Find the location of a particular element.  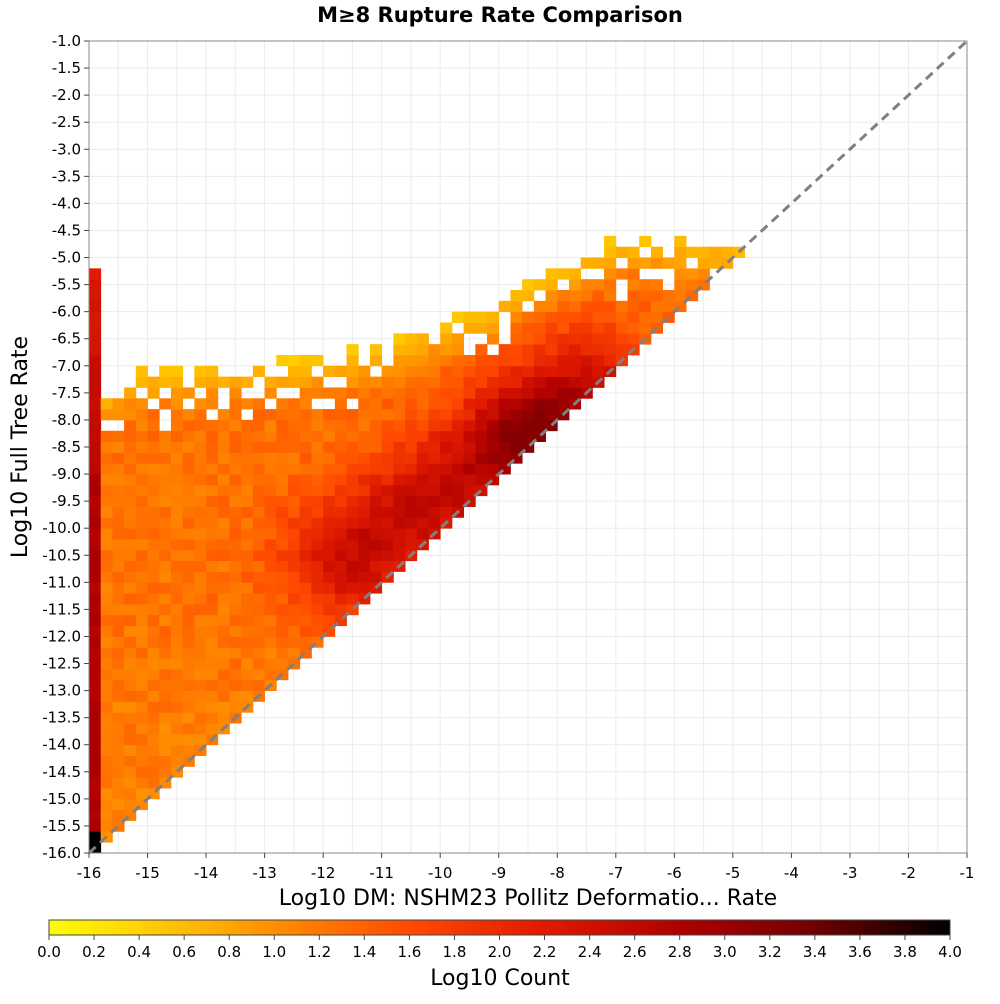

y-tick-label: -14.0 is located at coordinates (61, 745).